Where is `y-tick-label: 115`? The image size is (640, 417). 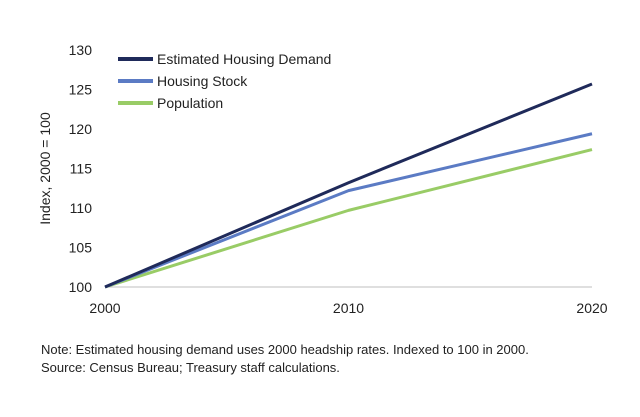 y-tick-label: 115 is located at coordinates (81, 169).